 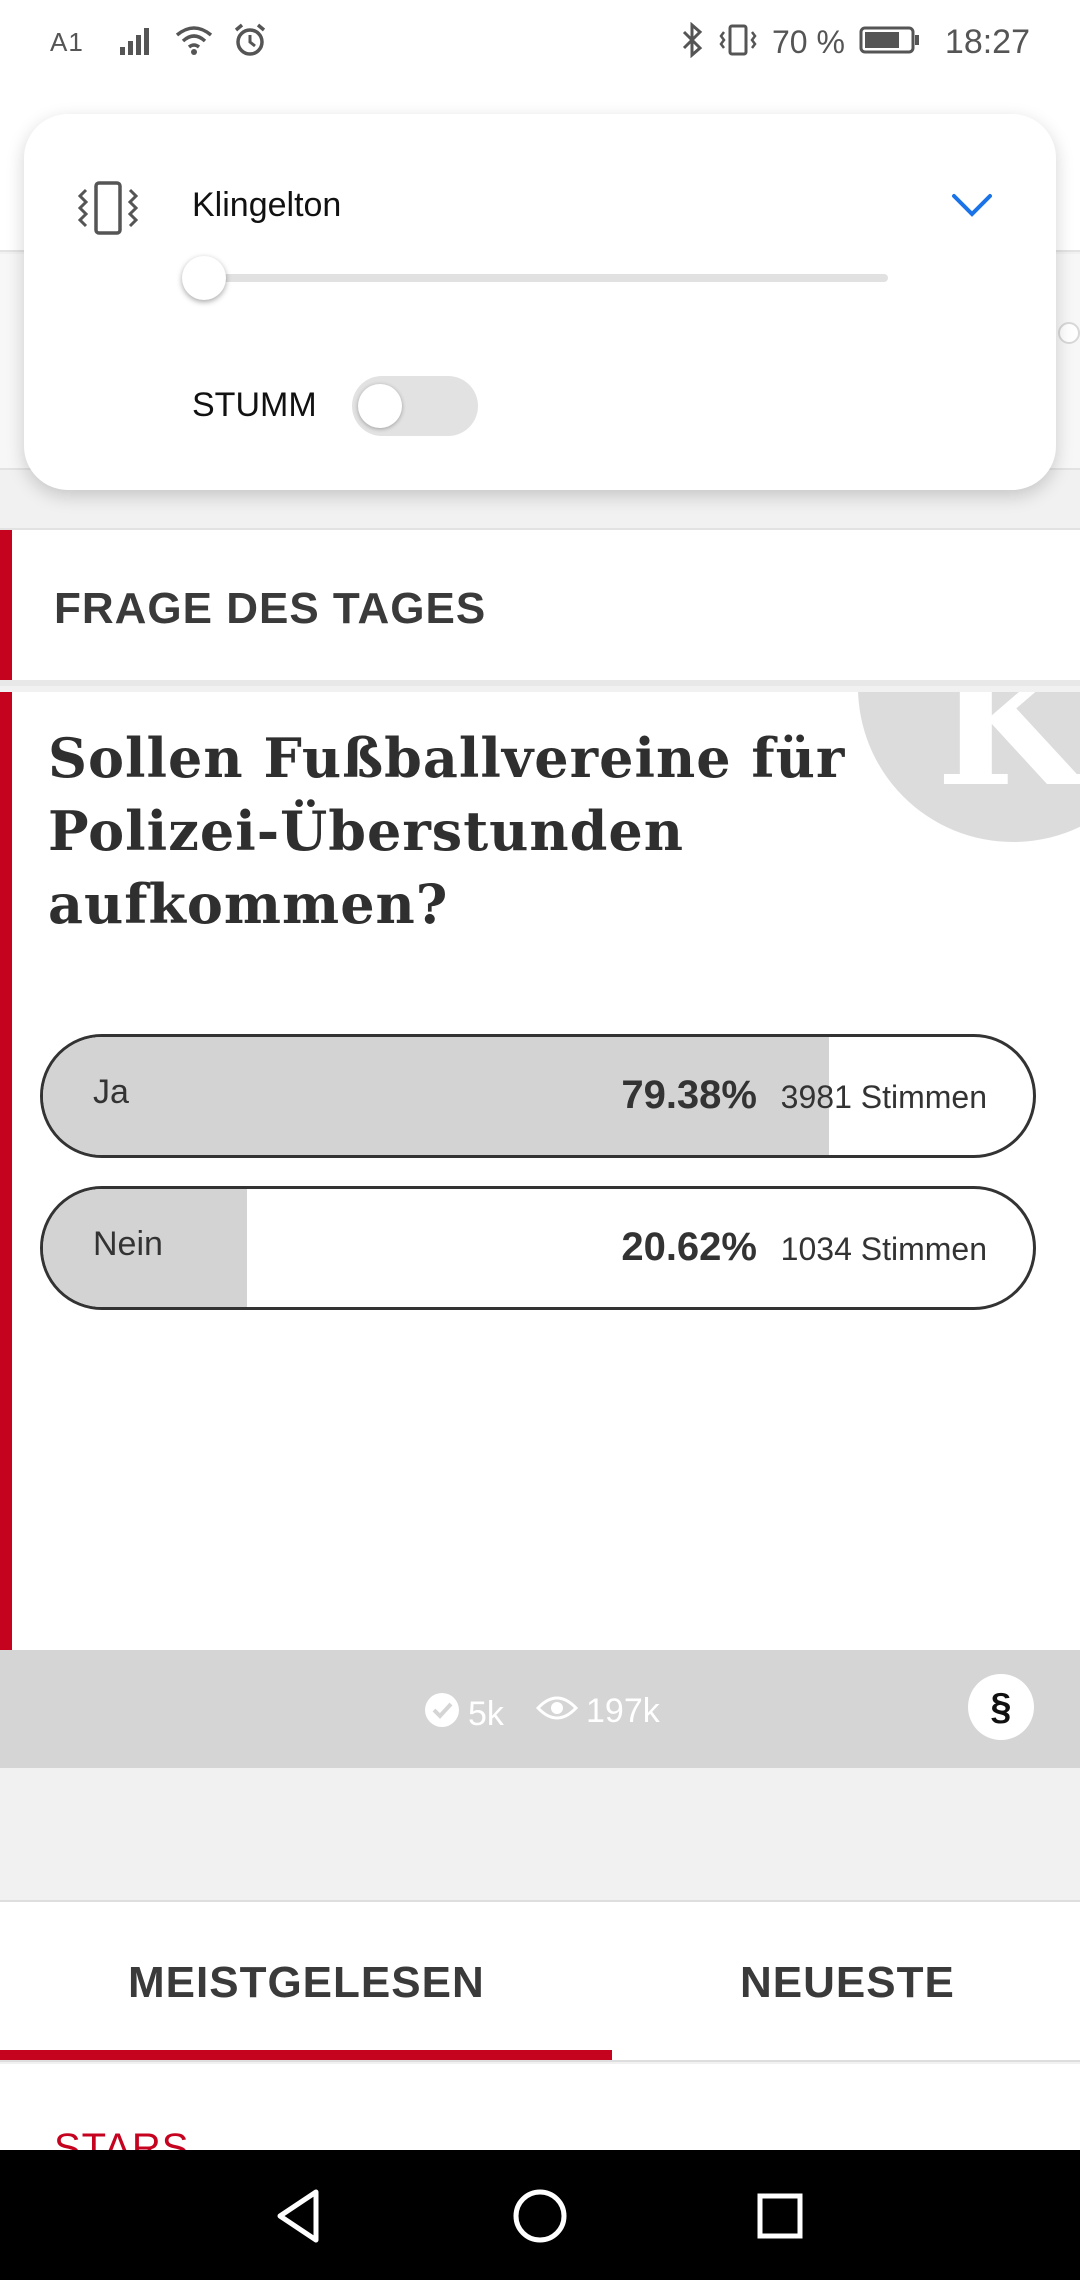 What do you see at coordinates (540, 46) in the screenshot?
I see `status-bar: A1 70 % 18:27` at bounding box center [540, 46].